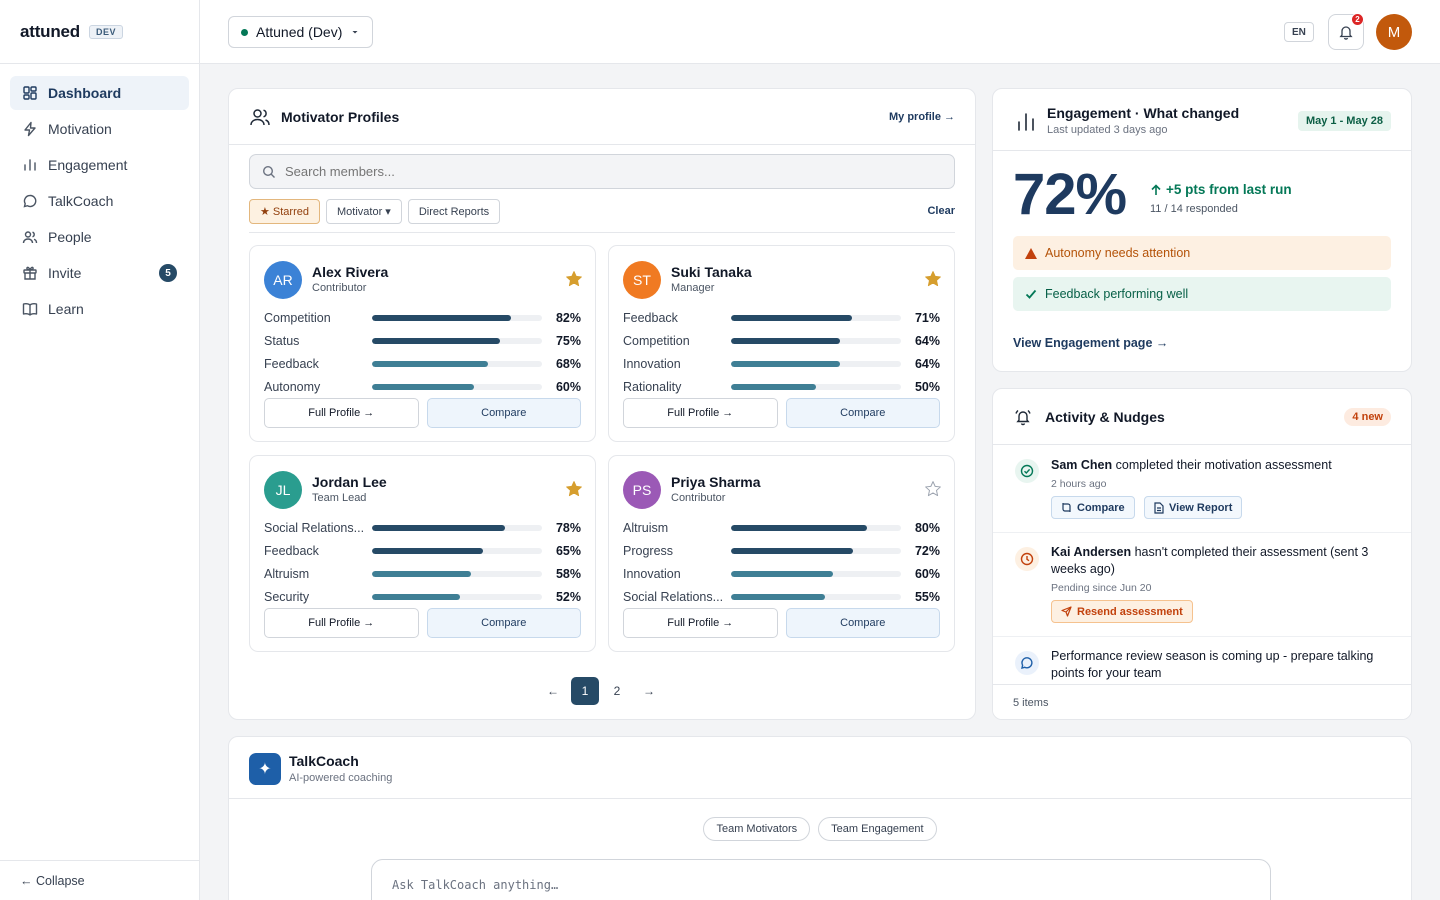 The height and width of the screenshot is (900, 1440). What do you see at coordinates (1202, 294) in the screenshot?
I see `positive-alert: Feedback performing well` at bounding box center [1202, 294].